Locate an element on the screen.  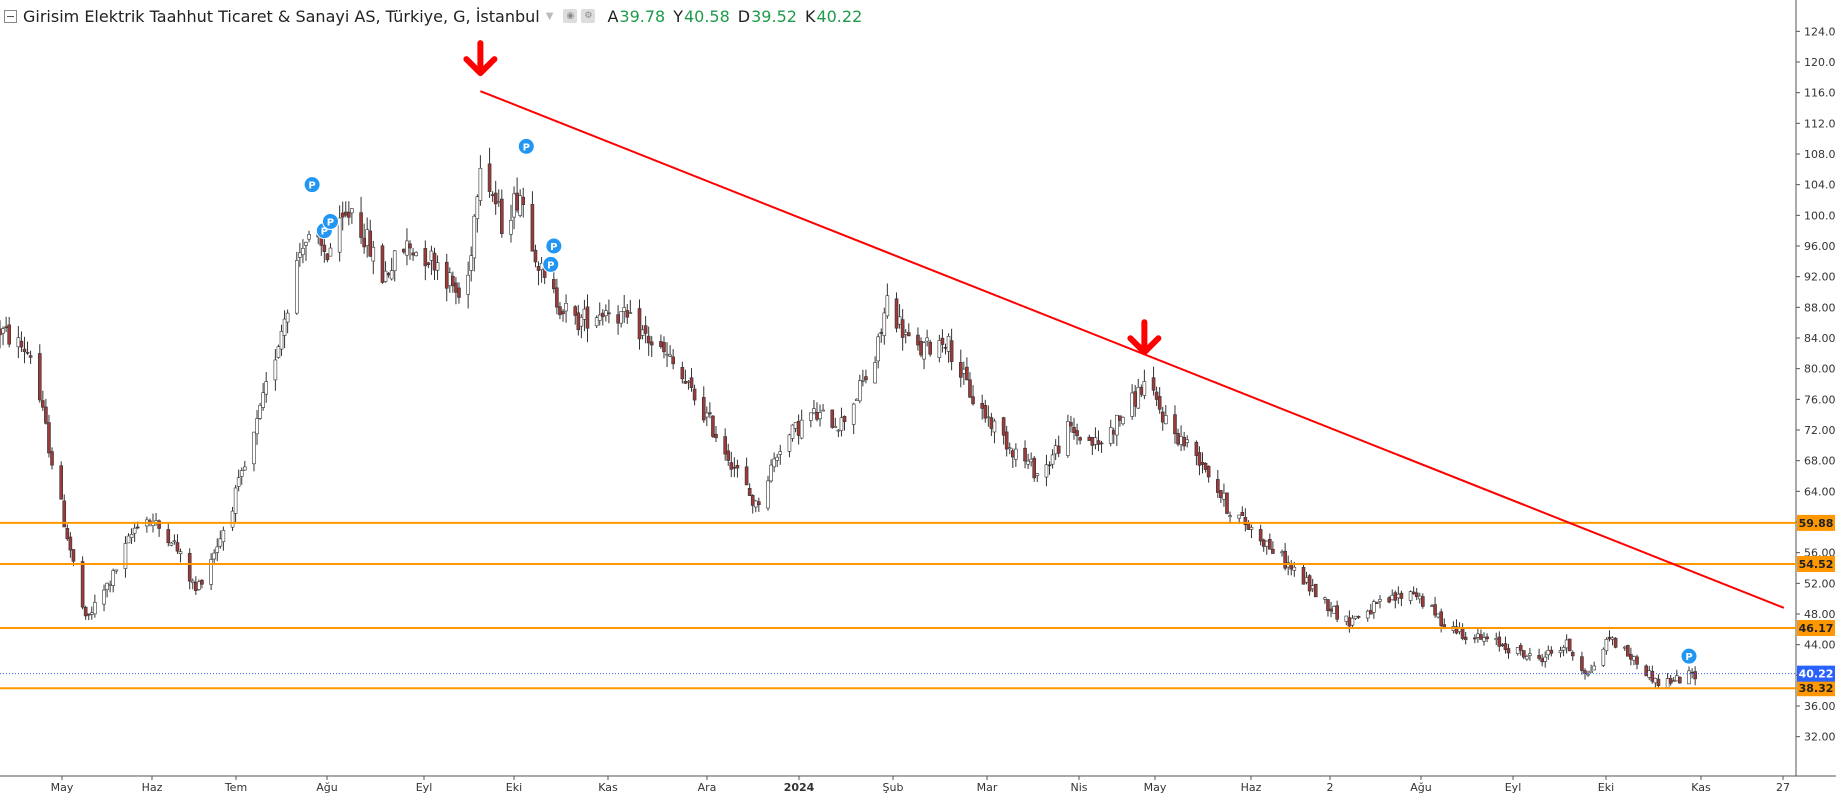
x-tick-label: Eki is located at coordinates (1606, 787).